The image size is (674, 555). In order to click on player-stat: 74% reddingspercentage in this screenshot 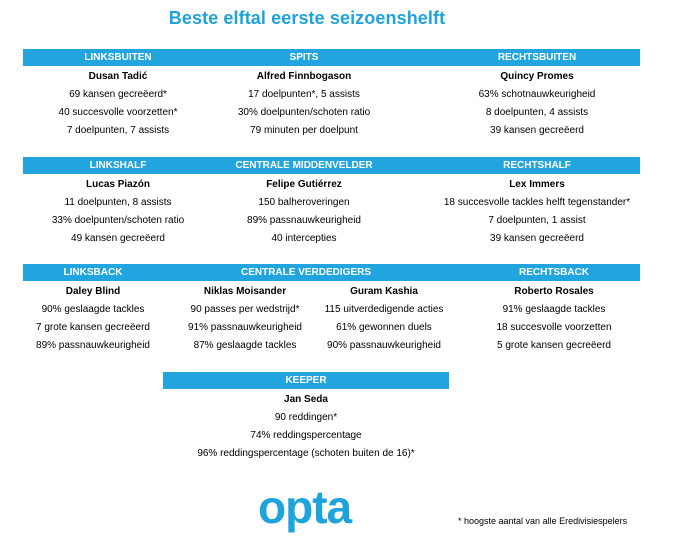, I will do `click(306, 435)`.